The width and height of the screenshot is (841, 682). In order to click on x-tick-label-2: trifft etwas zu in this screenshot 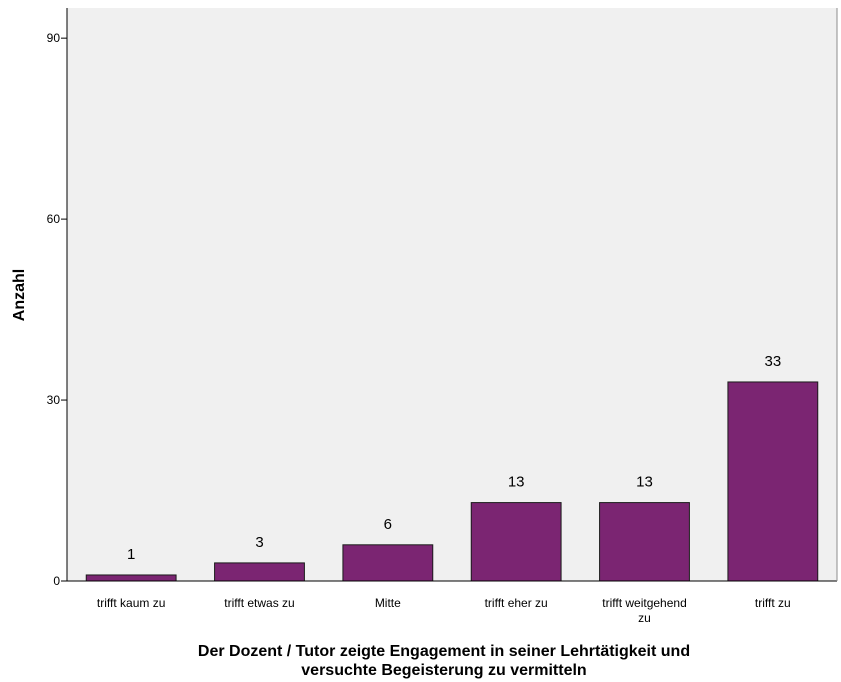, I will do `click(259, 603)`.